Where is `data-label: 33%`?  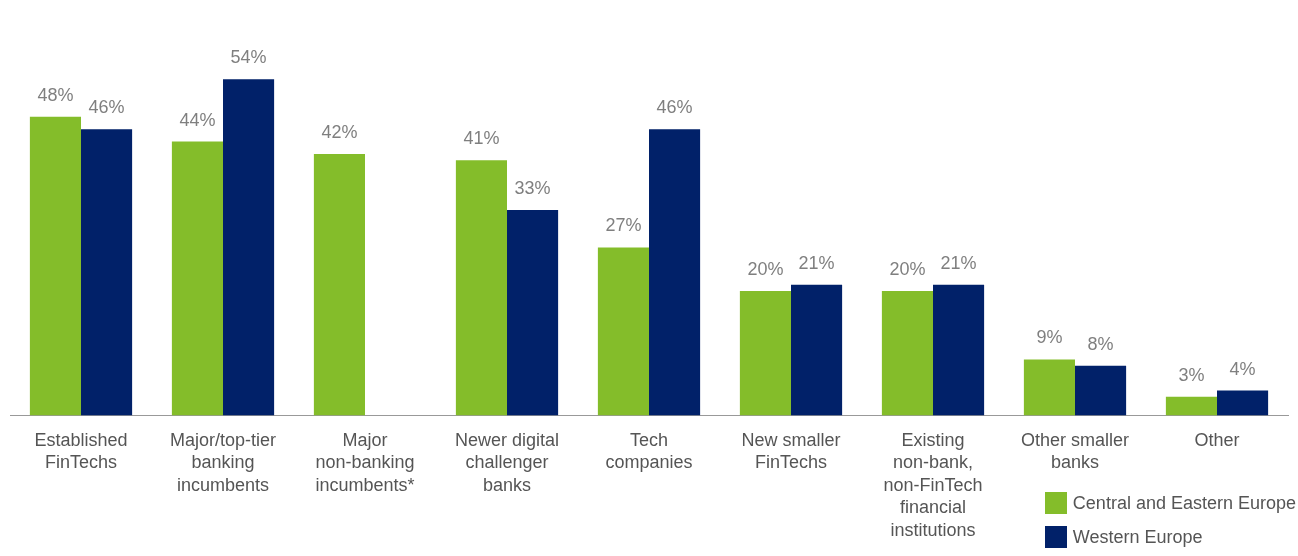 data-label: 33% is located at coordinates (532, 188).